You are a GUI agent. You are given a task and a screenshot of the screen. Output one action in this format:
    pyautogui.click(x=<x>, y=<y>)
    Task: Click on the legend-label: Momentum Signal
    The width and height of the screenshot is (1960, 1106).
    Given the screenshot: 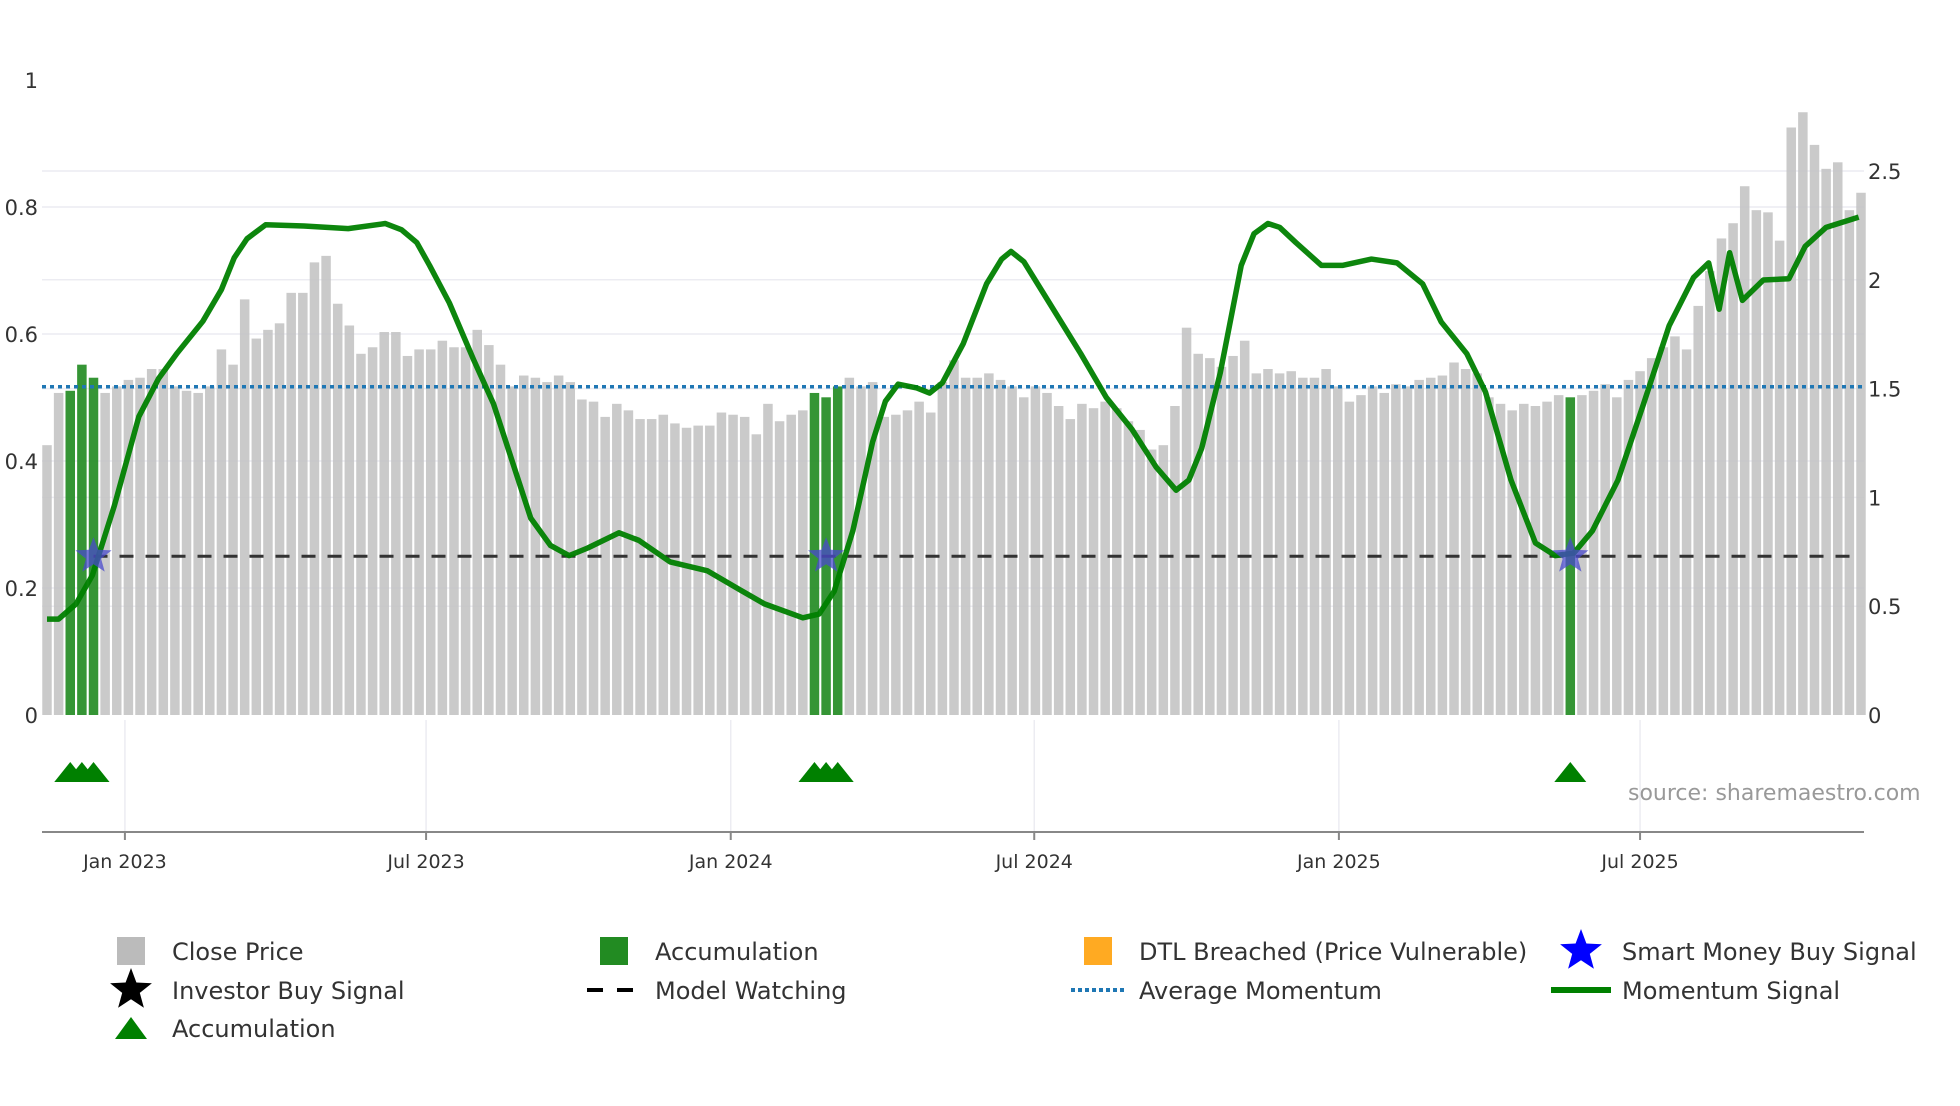 What is the action you would take?
    pyautogui.click(x=1731, y=991)
    